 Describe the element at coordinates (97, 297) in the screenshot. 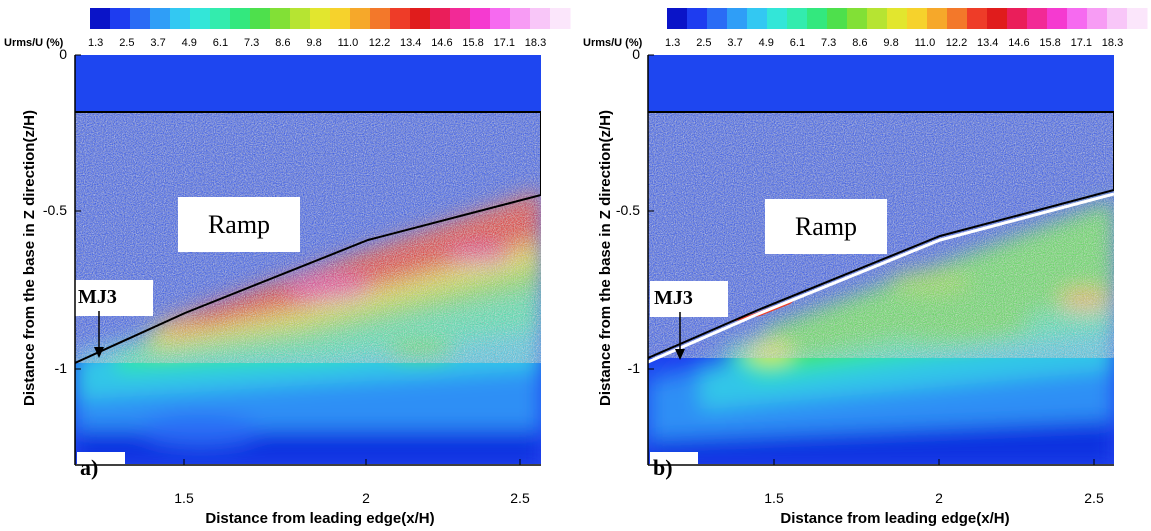

I see `marker-label-a: MJ3` at that location.